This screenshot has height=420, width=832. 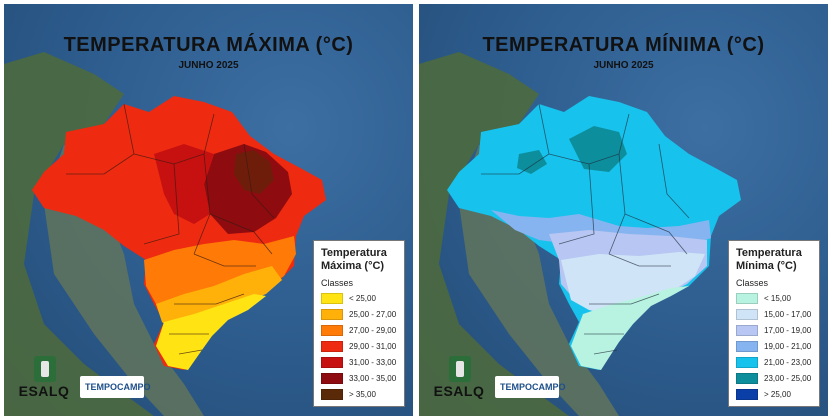 What do you see at coordinates (788, 362) in the screenshot?
I see `legend-label: 21,00 - 23,00` at bounding box center [788, 362].